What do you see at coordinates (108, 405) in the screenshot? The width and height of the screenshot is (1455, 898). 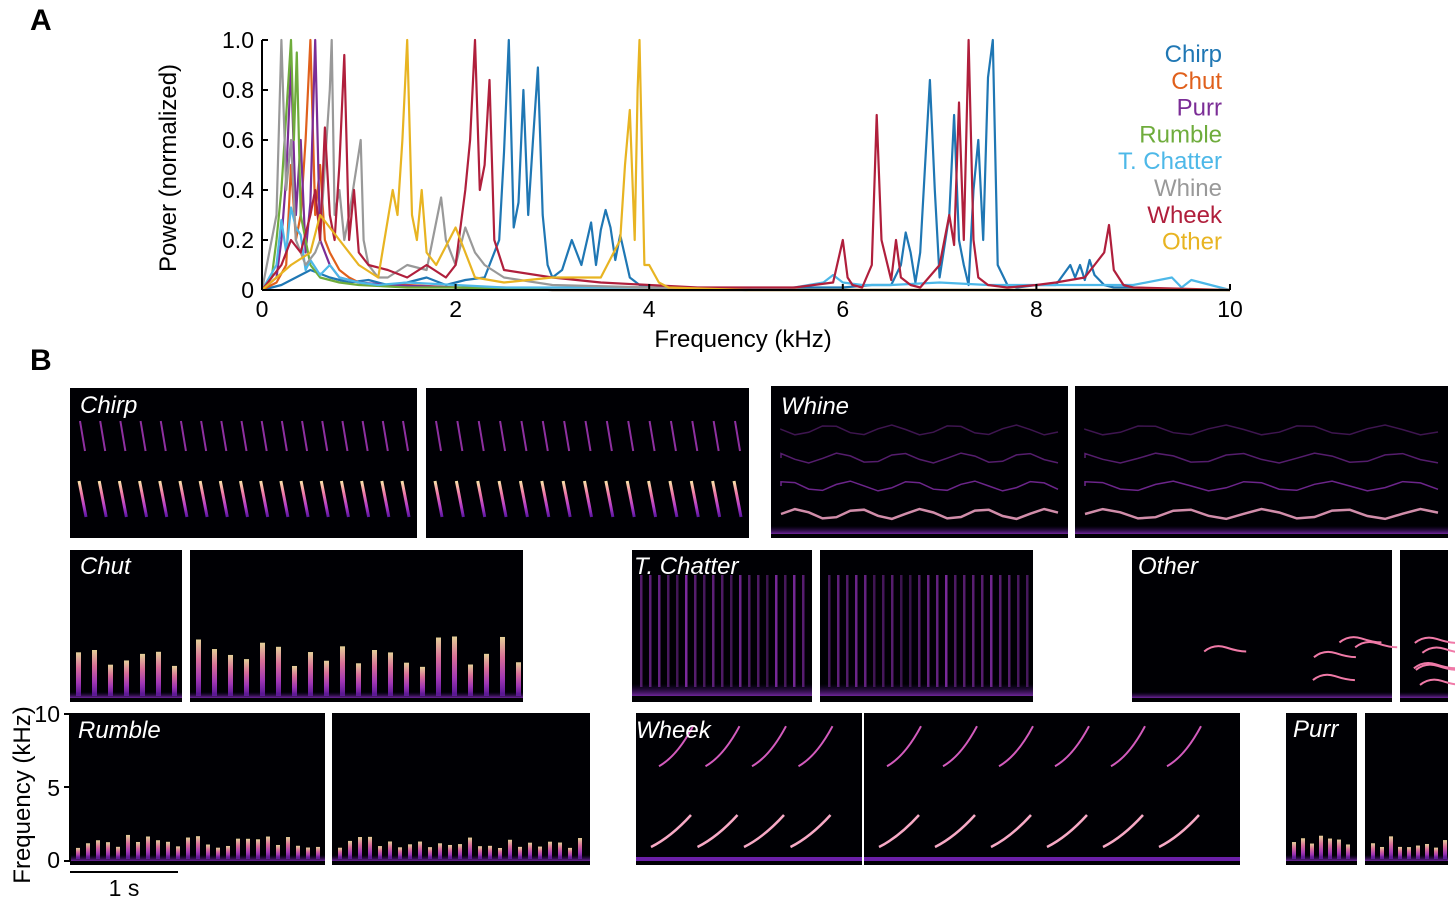 I see `spectrogram-label: Chirp` at bounding box center [108, 405].